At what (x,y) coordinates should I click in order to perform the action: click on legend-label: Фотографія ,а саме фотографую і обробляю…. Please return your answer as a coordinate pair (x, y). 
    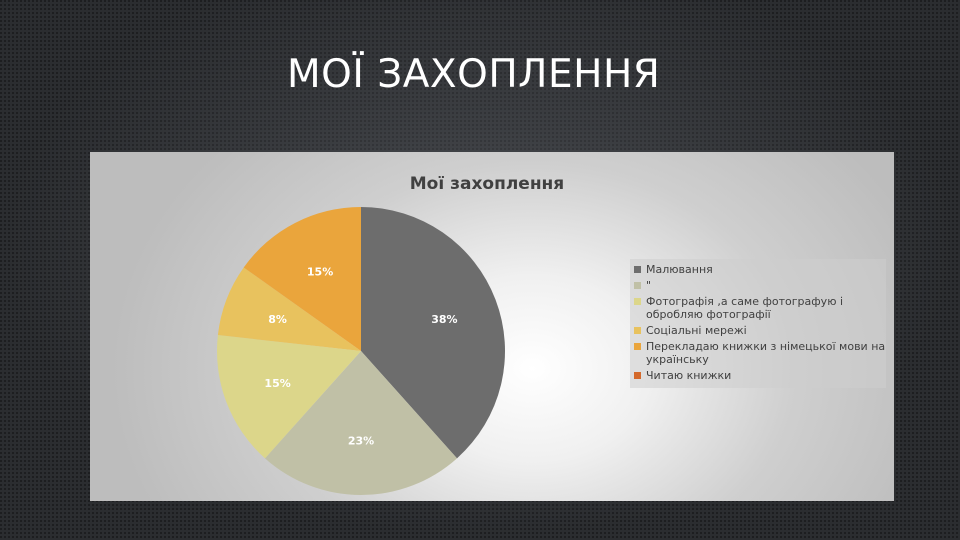
    Looking at the image, I should click on (745, 308).